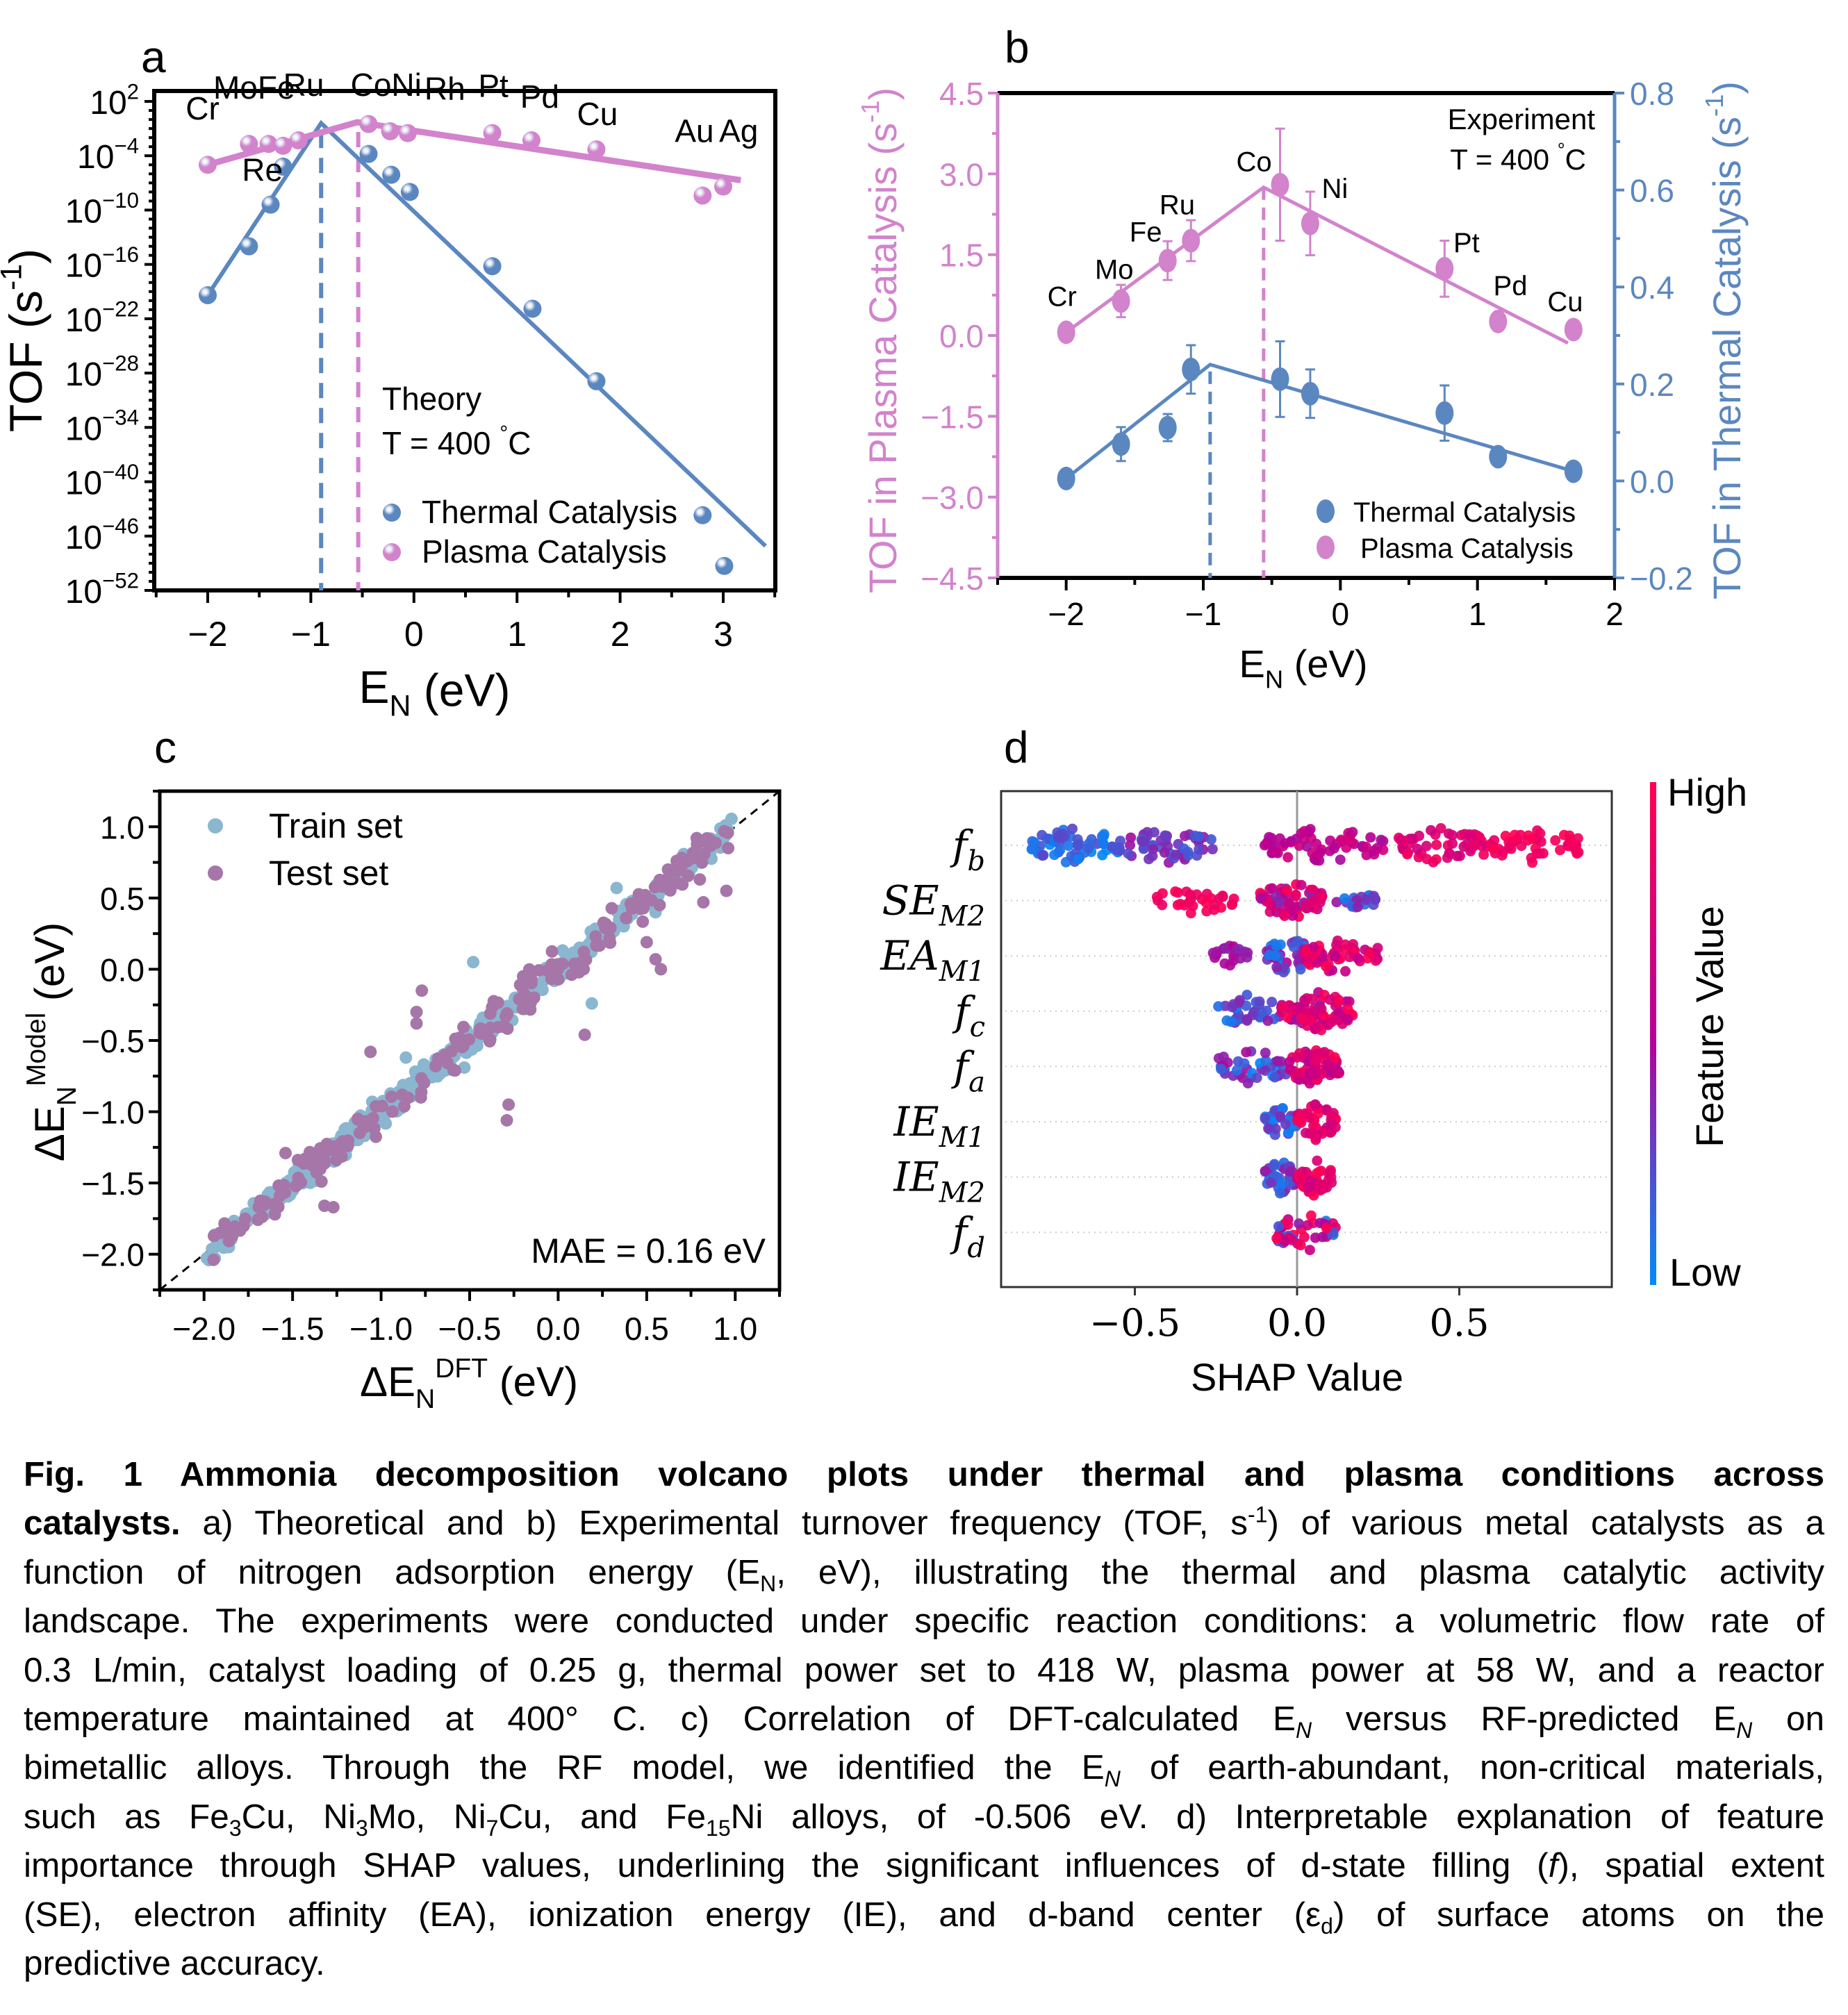  What do you see at coordinates (271, 204) in the screenshot?
I see `data-point-fe` at bounding box center [271, 204].